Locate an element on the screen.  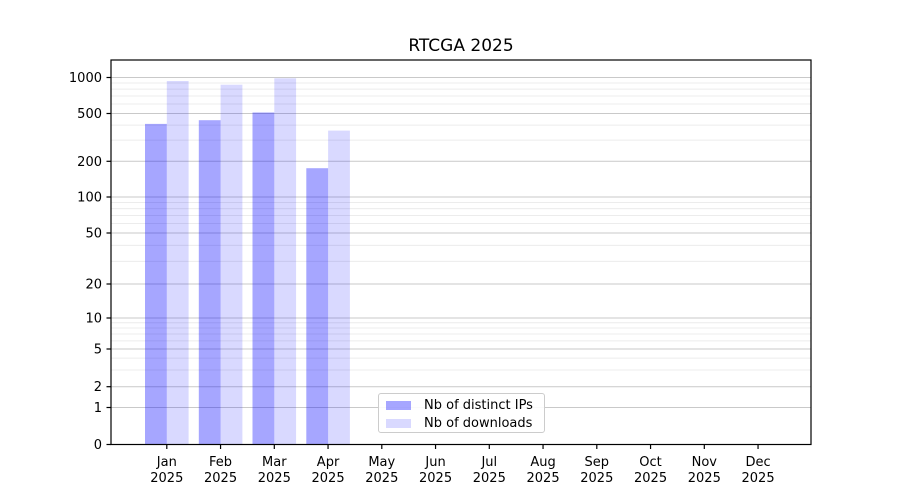
legend-item-distinct-ips: Nb of distinct IPs is located at coordinates (461, 405).